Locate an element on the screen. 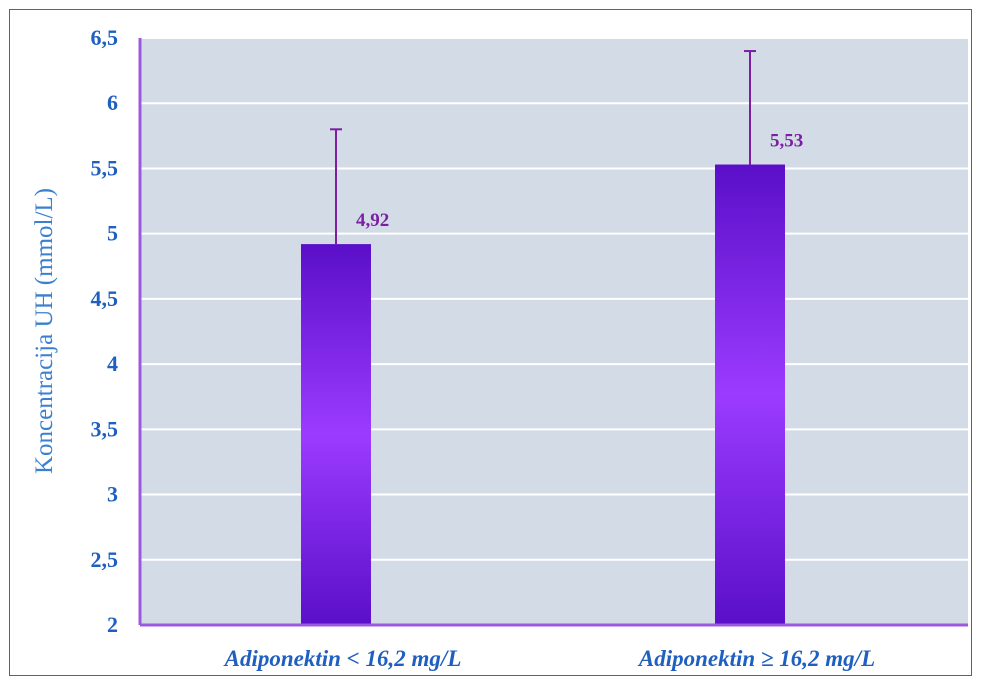  y-tick-label: 3 is located at coordinates (112, 494).